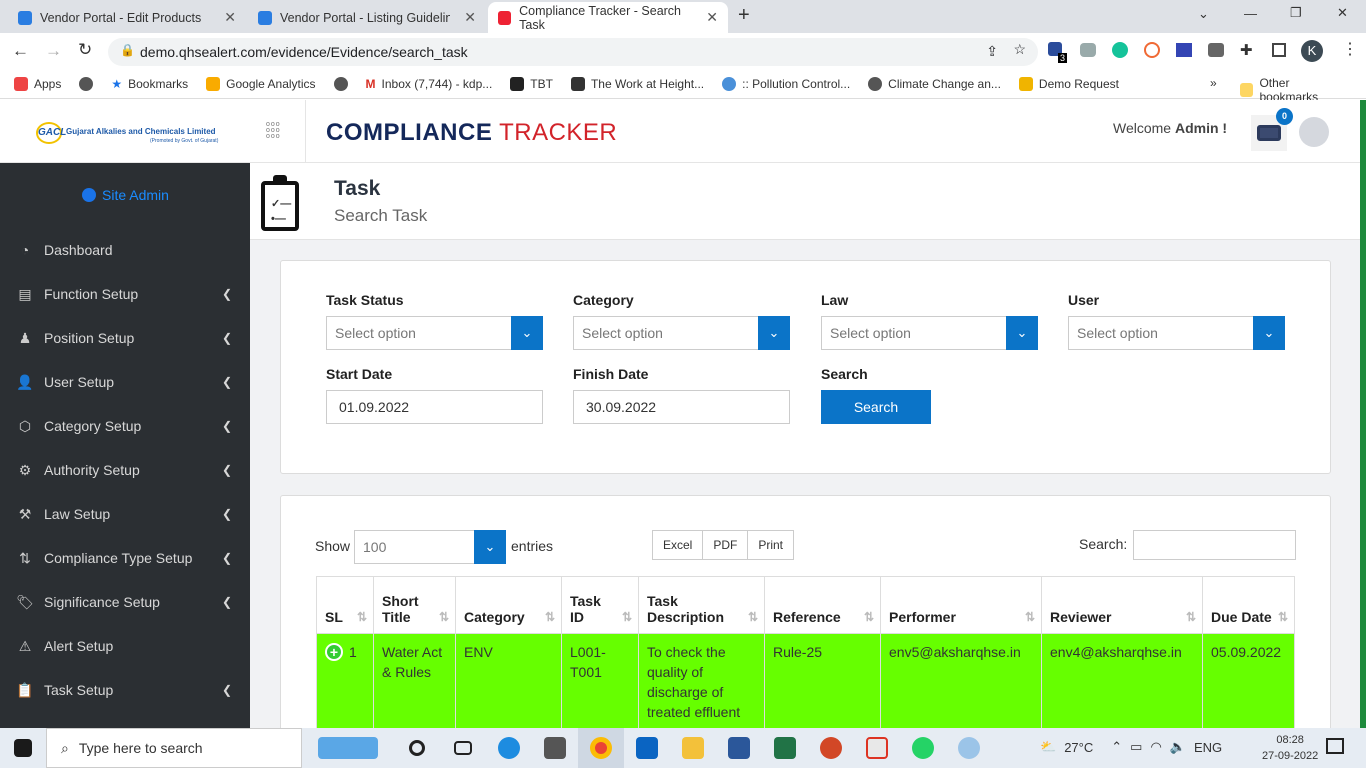 Image resolution: width=1366 pixels, height=768 pixels. I want to click on task-status-select: Select option ⌄, so click(434, 333).